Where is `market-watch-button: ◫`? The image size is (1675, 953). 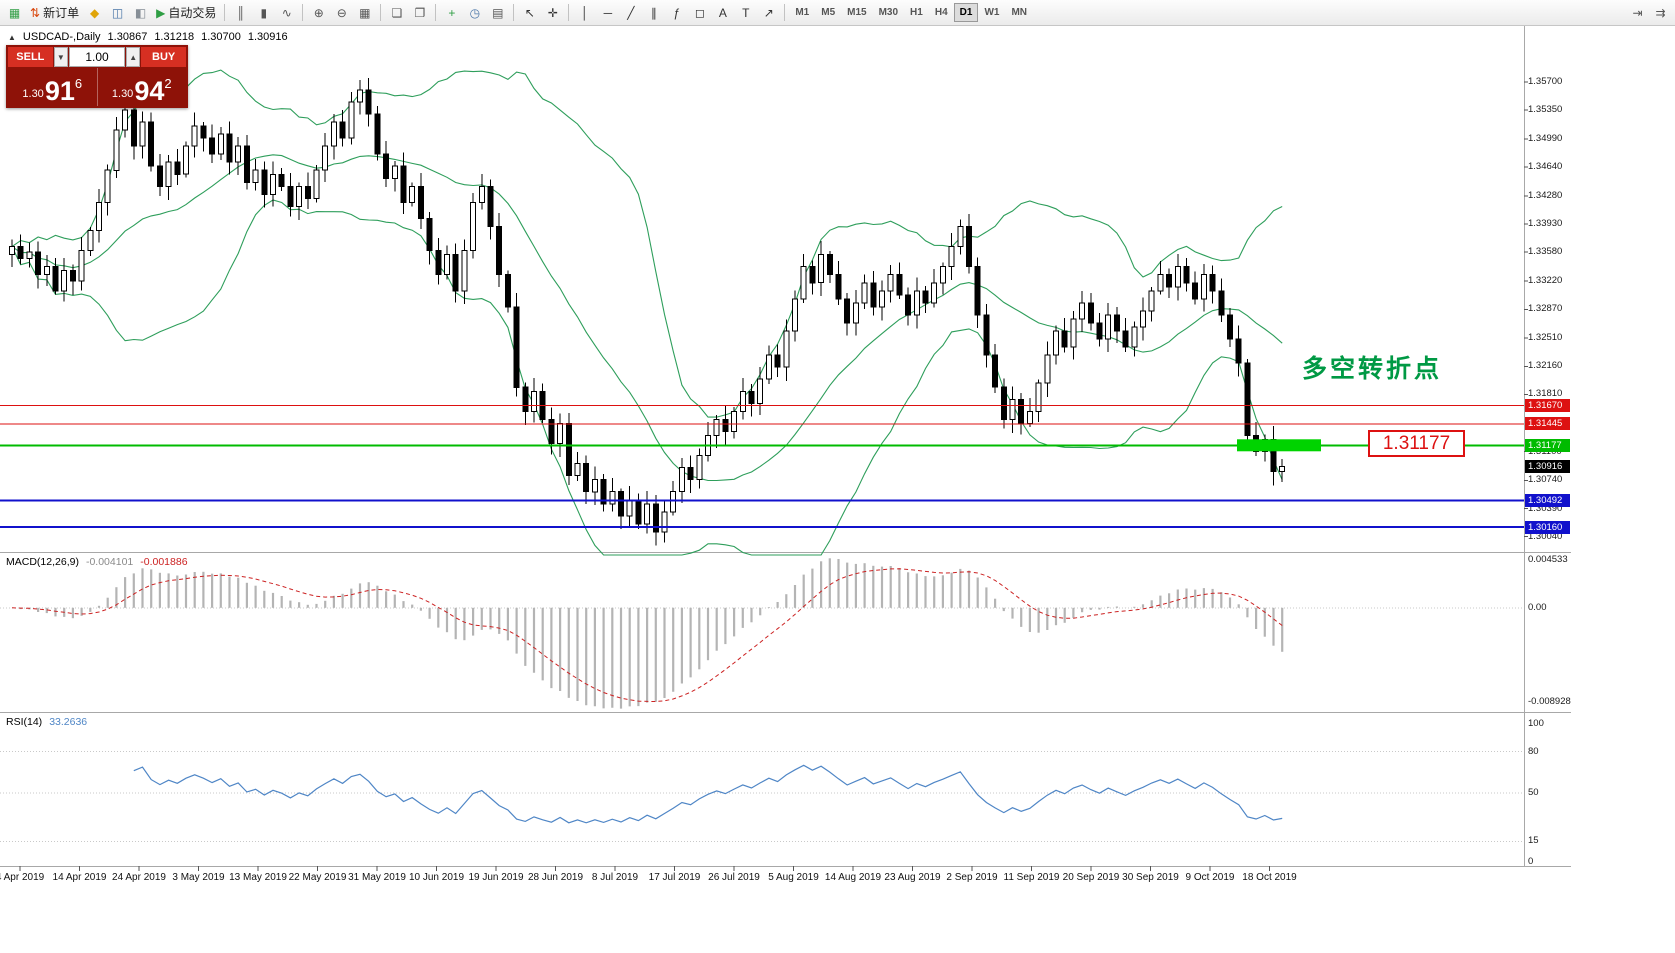
market-watch-button: ◫ is located at coordinates (117, 12).